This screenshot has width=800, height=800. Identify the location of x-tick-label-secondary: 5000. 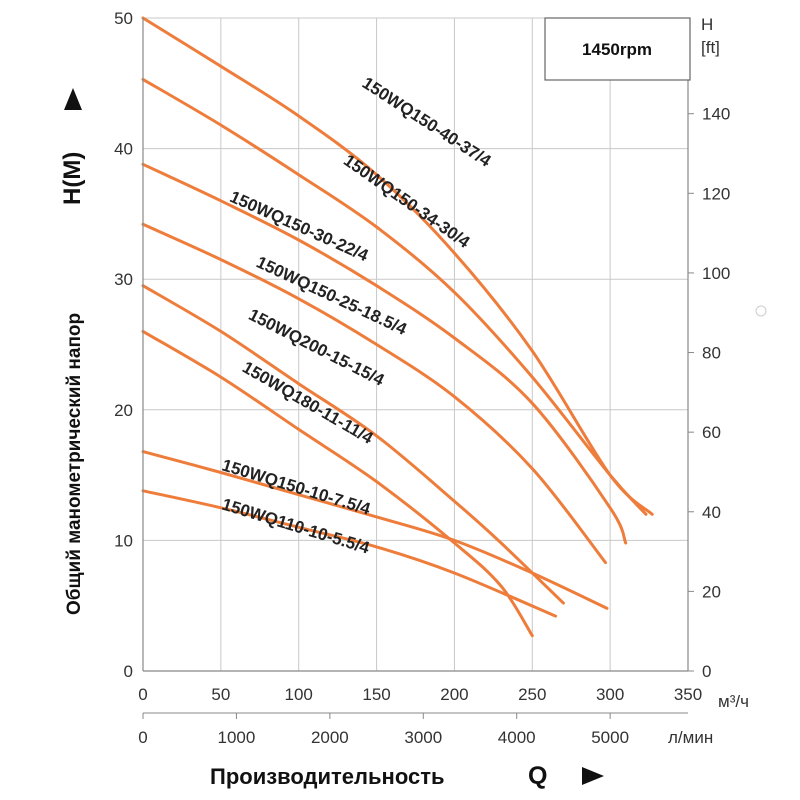
(610, 737).